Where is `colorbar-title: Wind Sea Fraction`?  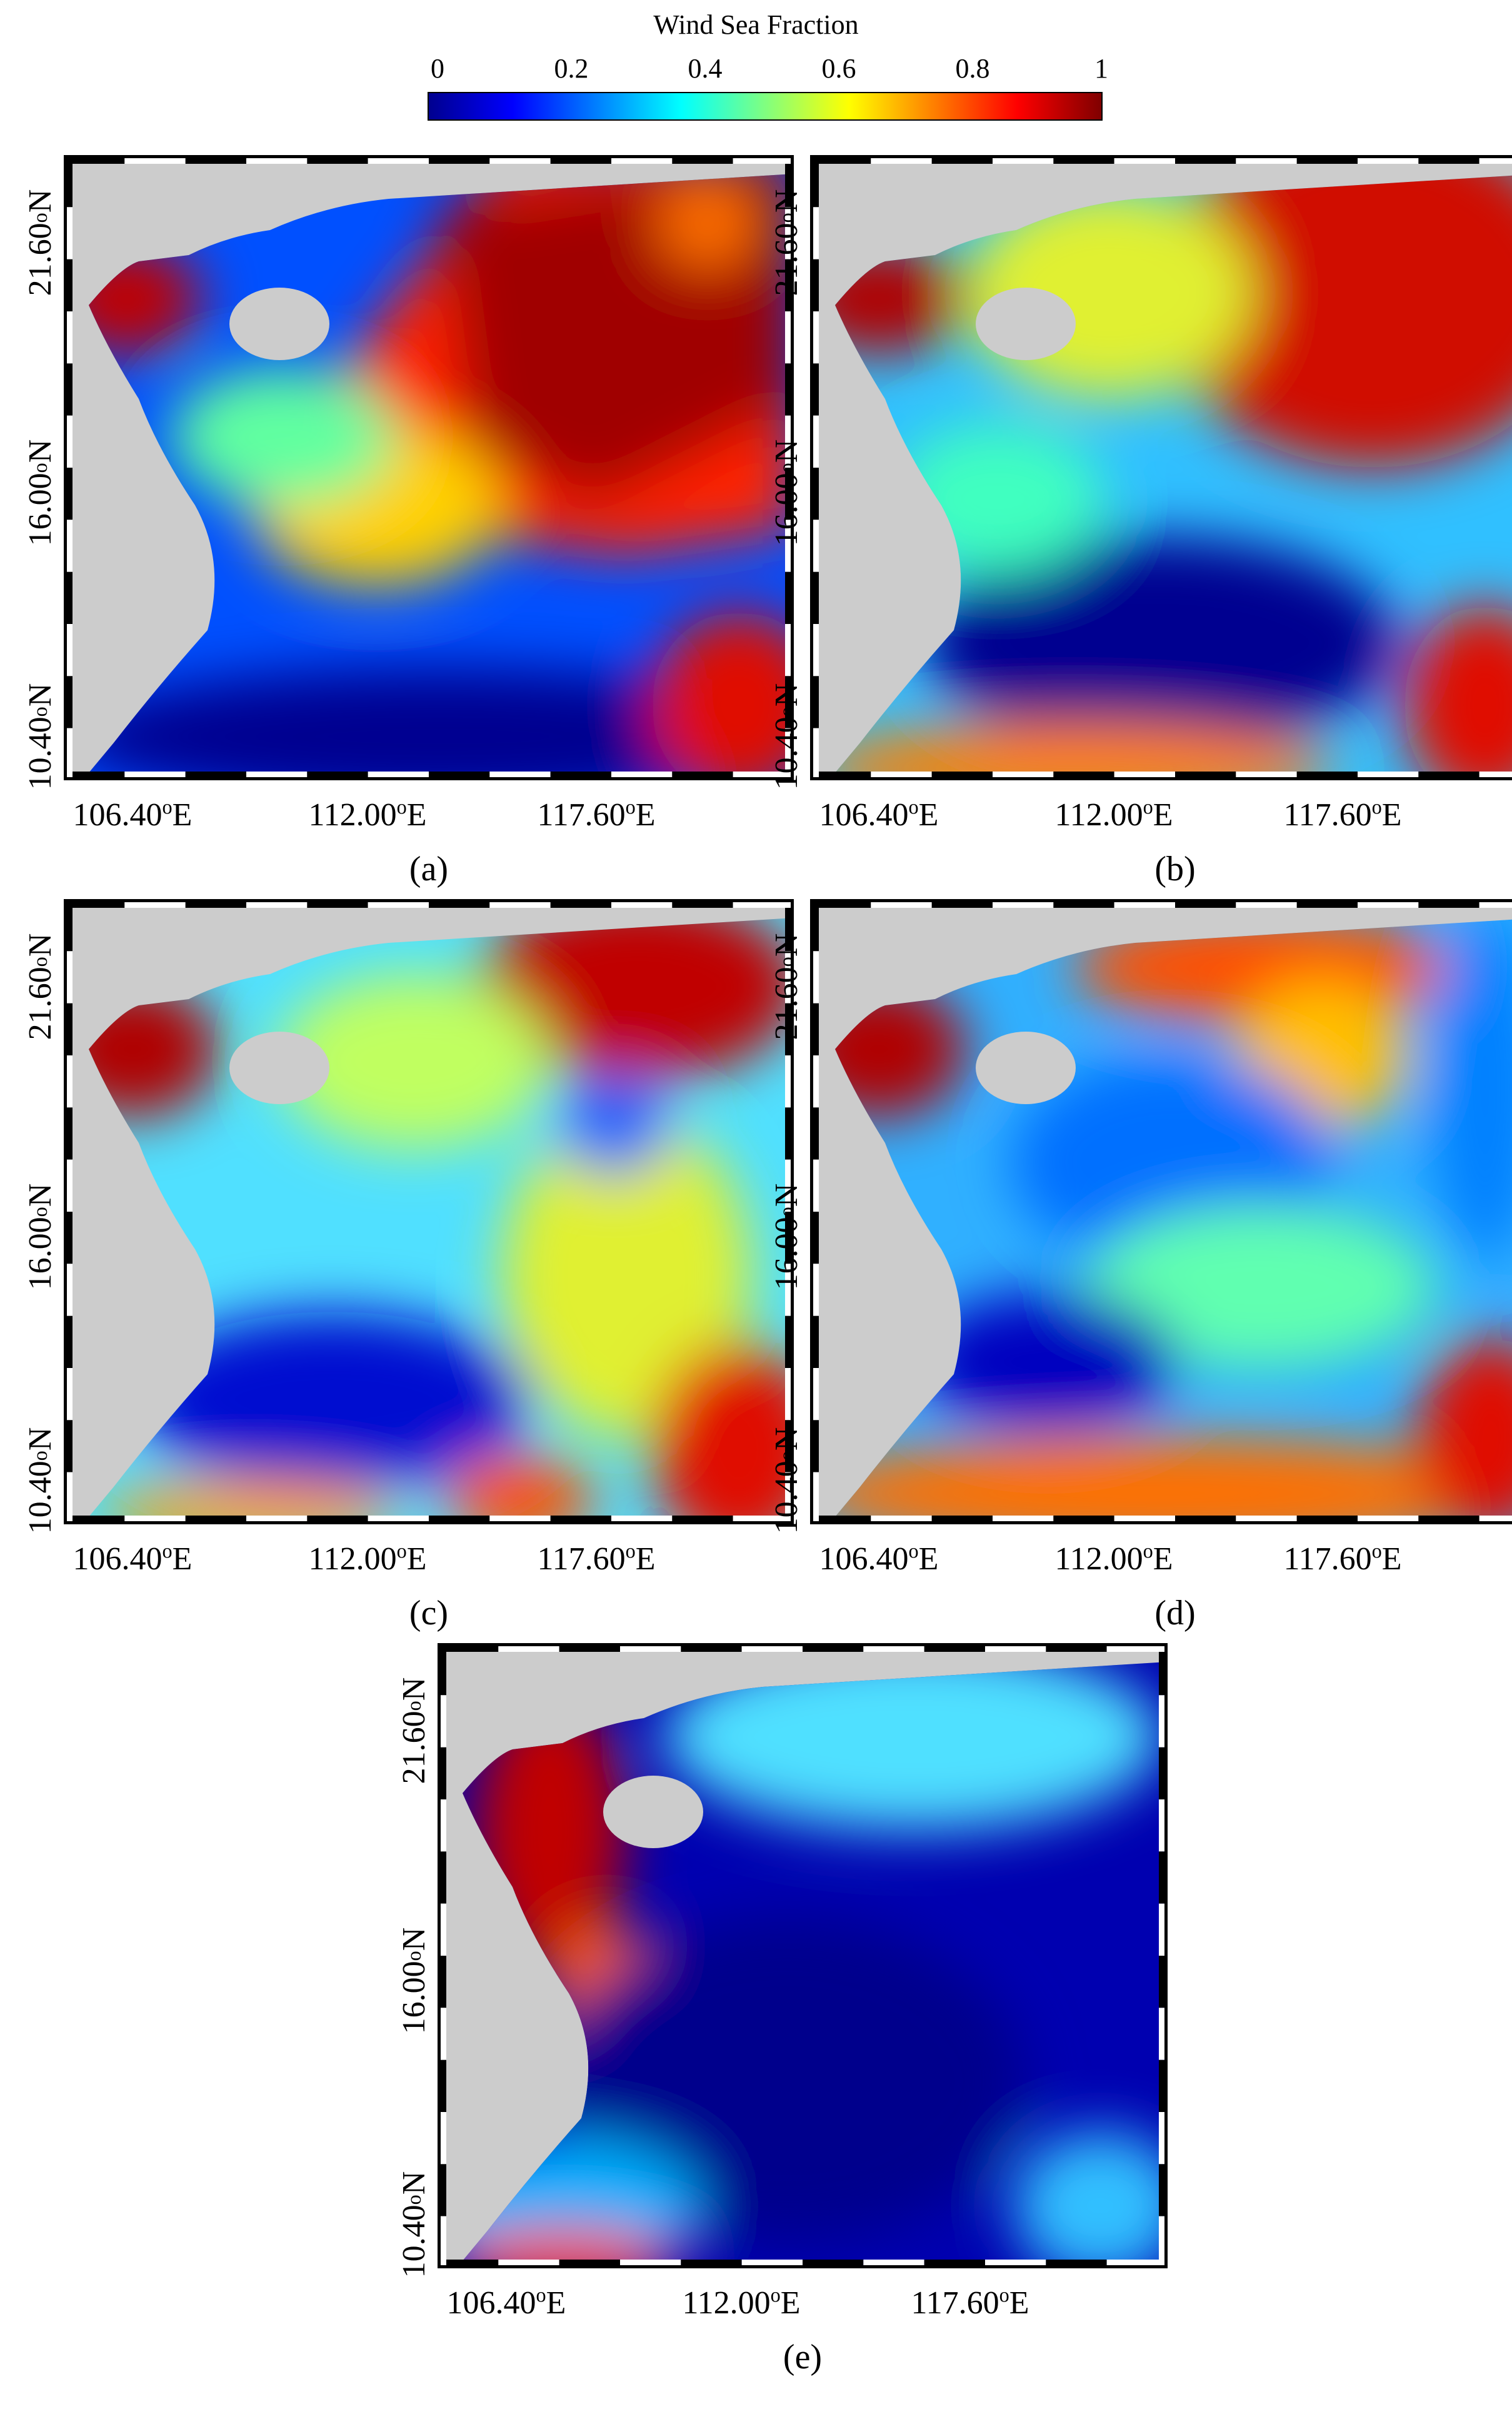 colorbar-title: Wind Sea Fraction is located at coordinates (756, 24).